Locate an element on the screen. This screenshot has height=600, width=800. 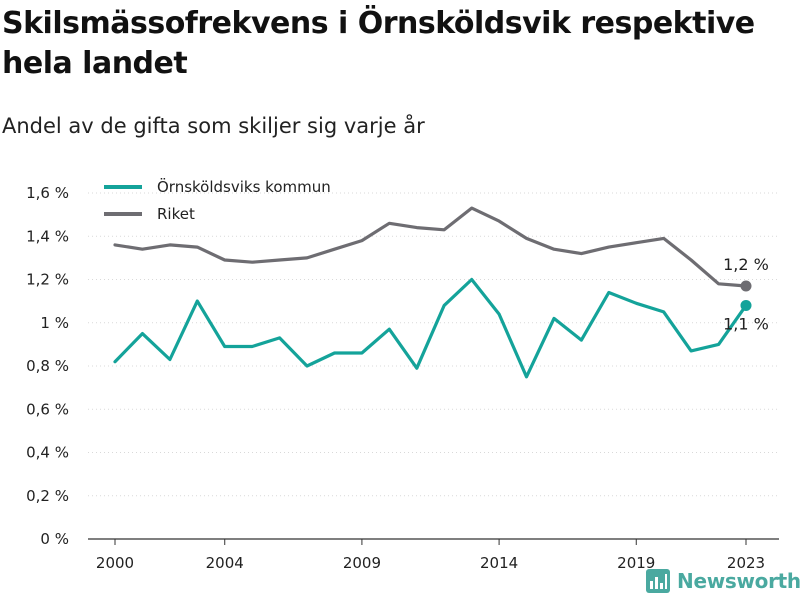
newsworthy-logo: Newsworthy is located at coordinates (722, 581).